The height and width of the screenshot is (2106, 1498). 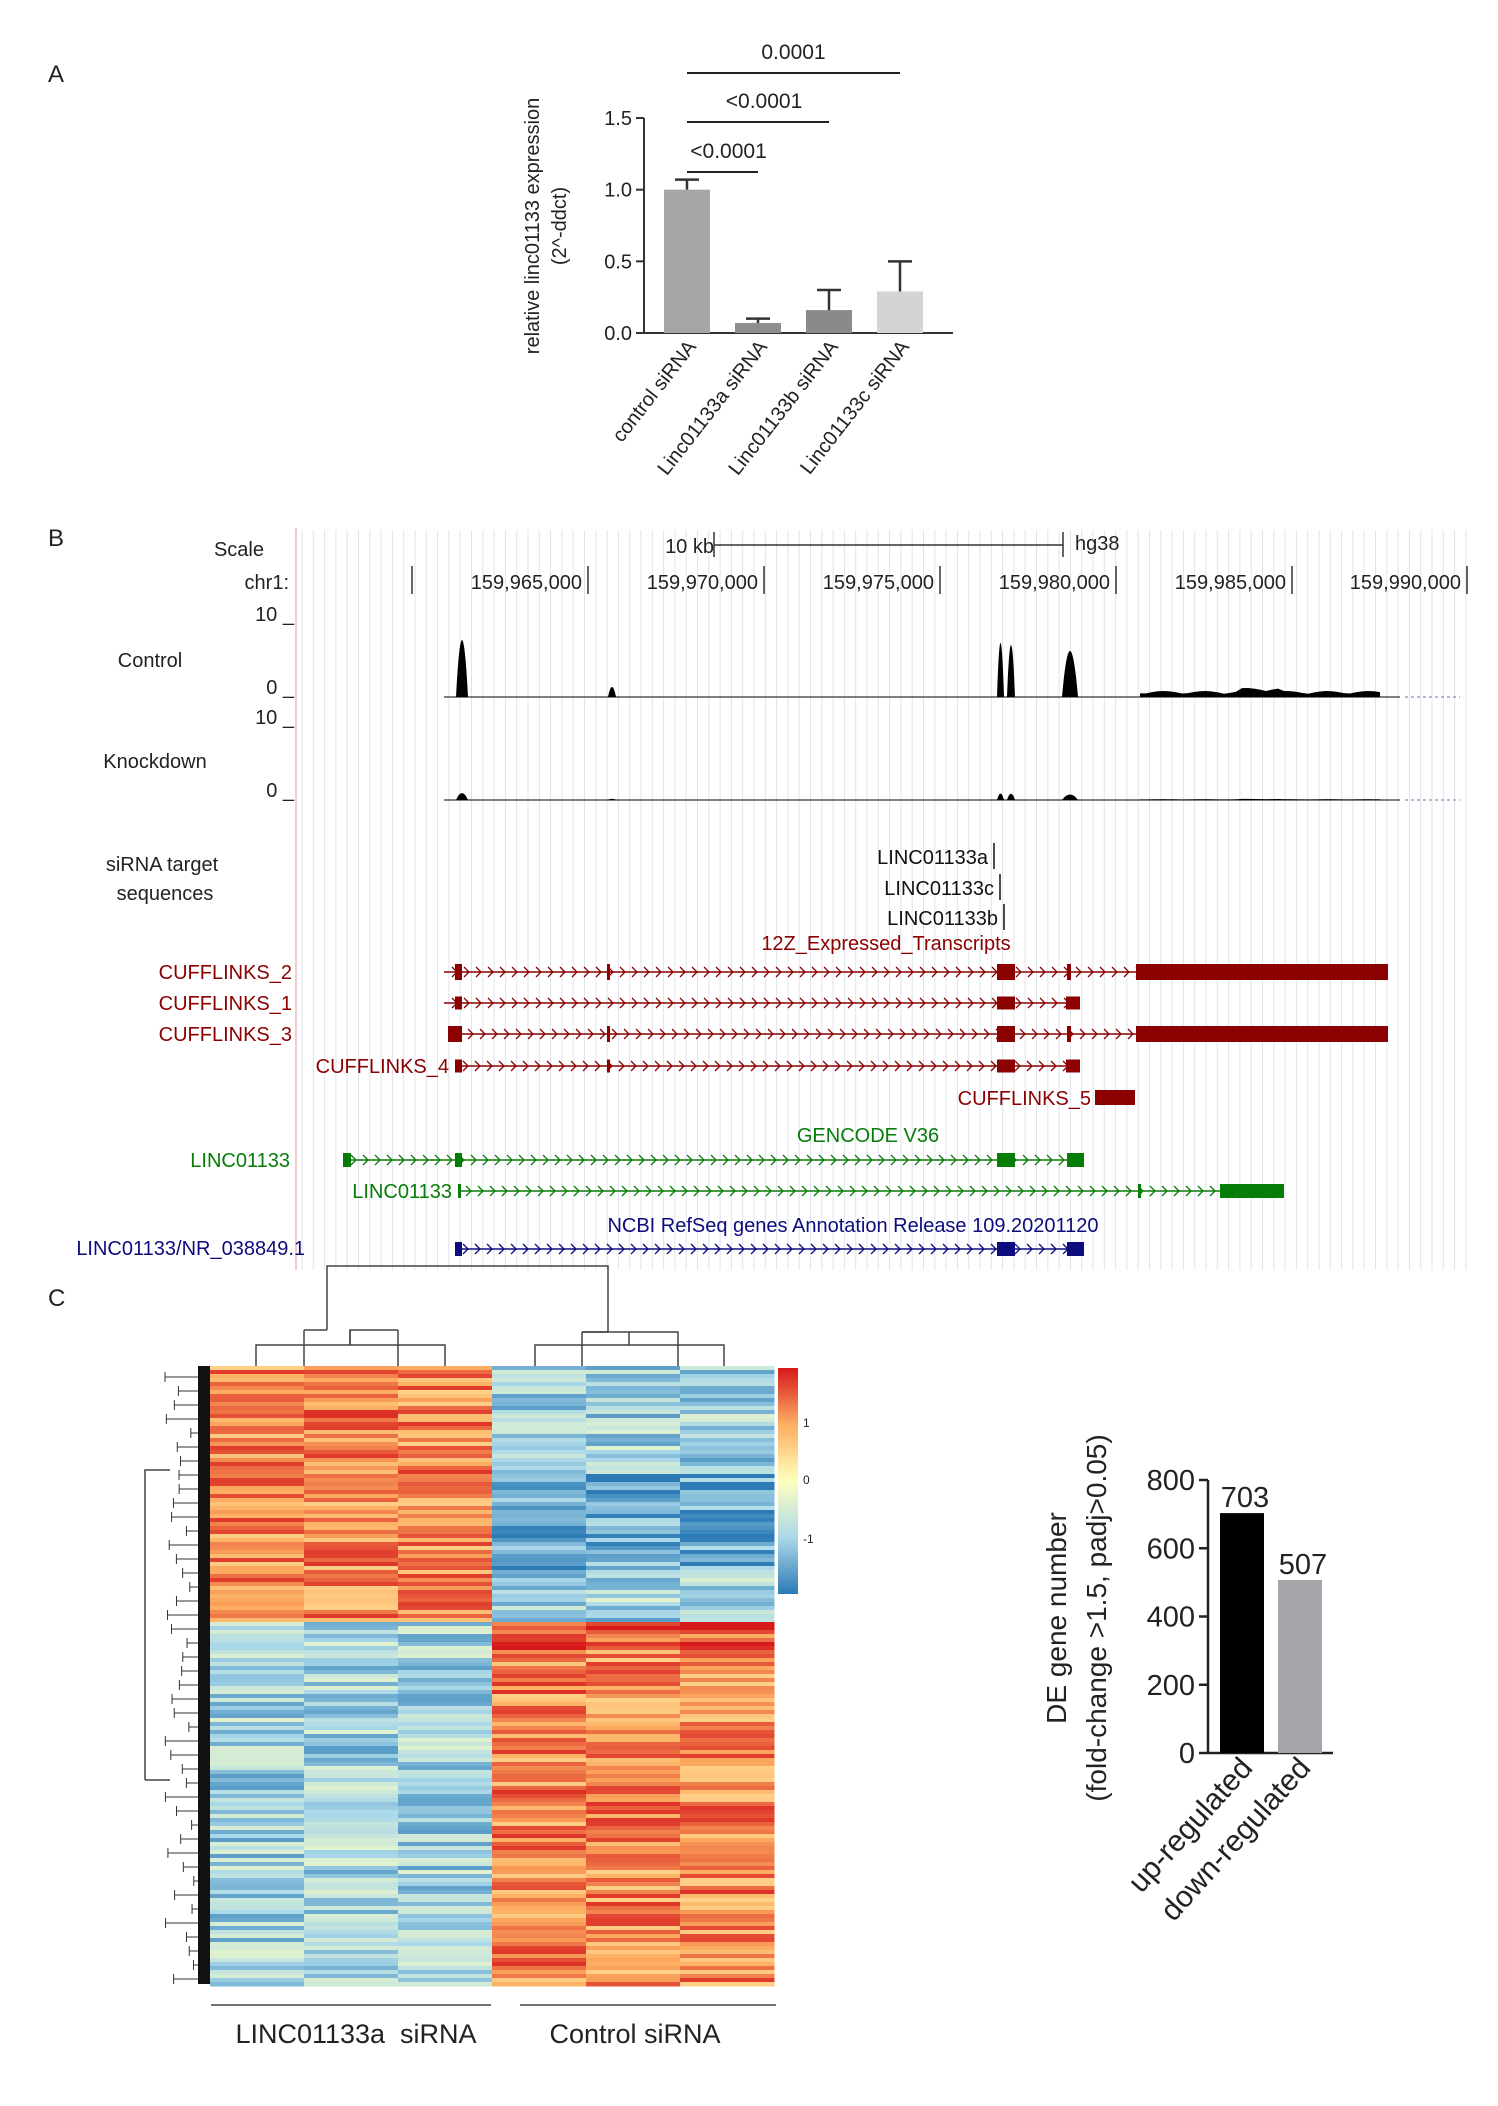 What do you see at coordinates (629, 1355) in the screenshot?
I see `dendrogram-branch` at bounding box center [629, 1355].